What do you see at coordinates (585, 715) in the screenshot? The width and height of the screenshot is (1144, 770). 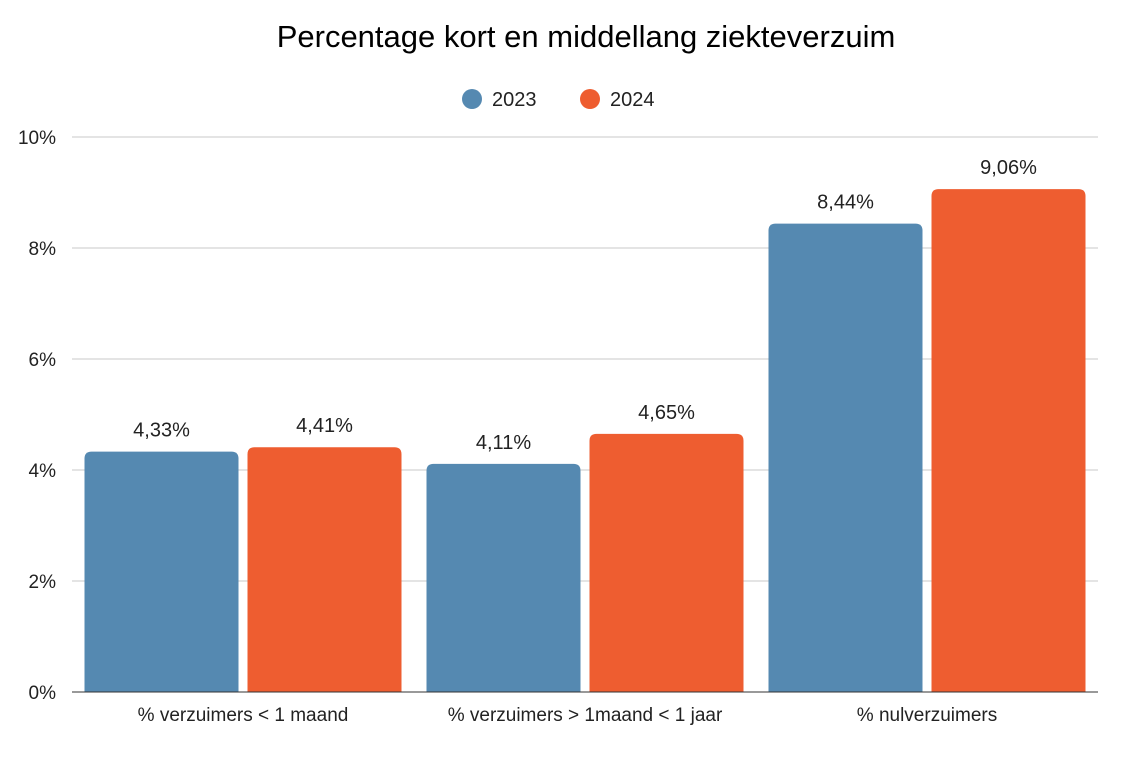 I see `x-category-label: % verzuimers > 1maand < 1 jaar` at bounding box center [585, 715].